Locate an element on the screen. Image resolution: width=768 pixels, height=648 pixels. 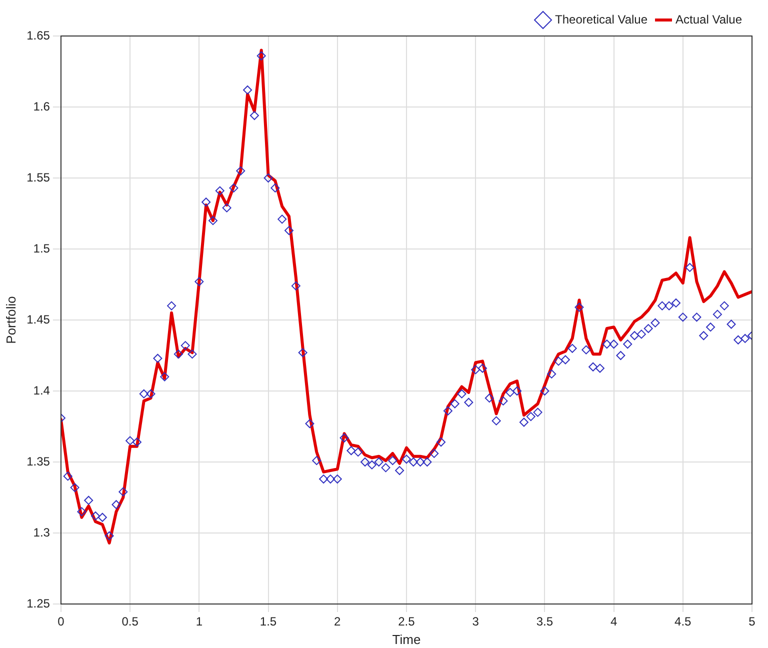
x-tick-label: 5 is located at coordinates (752, 621).